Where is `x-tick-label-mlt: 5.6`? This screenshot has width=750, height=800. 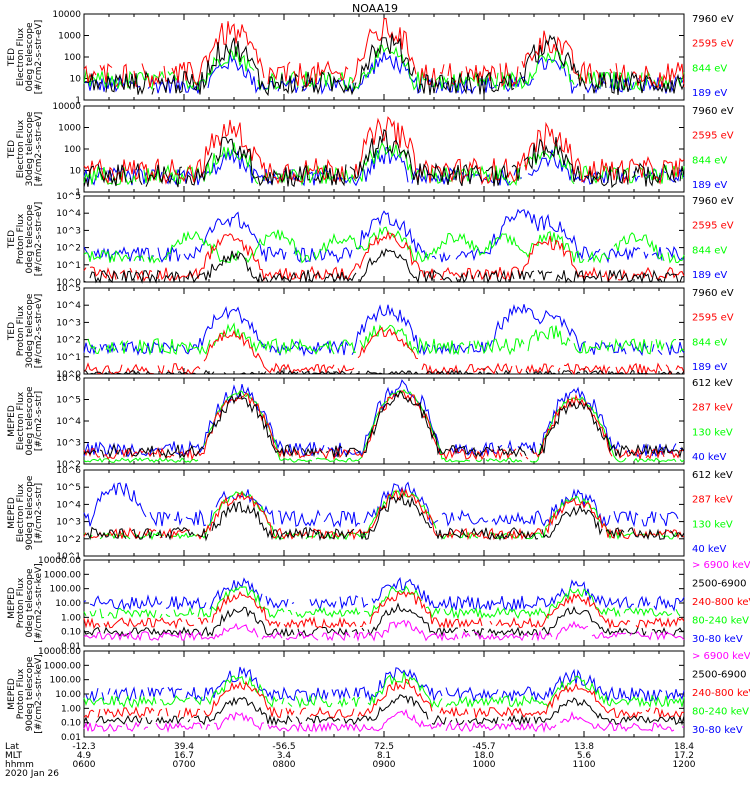 x-tick-label-mlt: 5.6 is located at coordinates (584, 756).